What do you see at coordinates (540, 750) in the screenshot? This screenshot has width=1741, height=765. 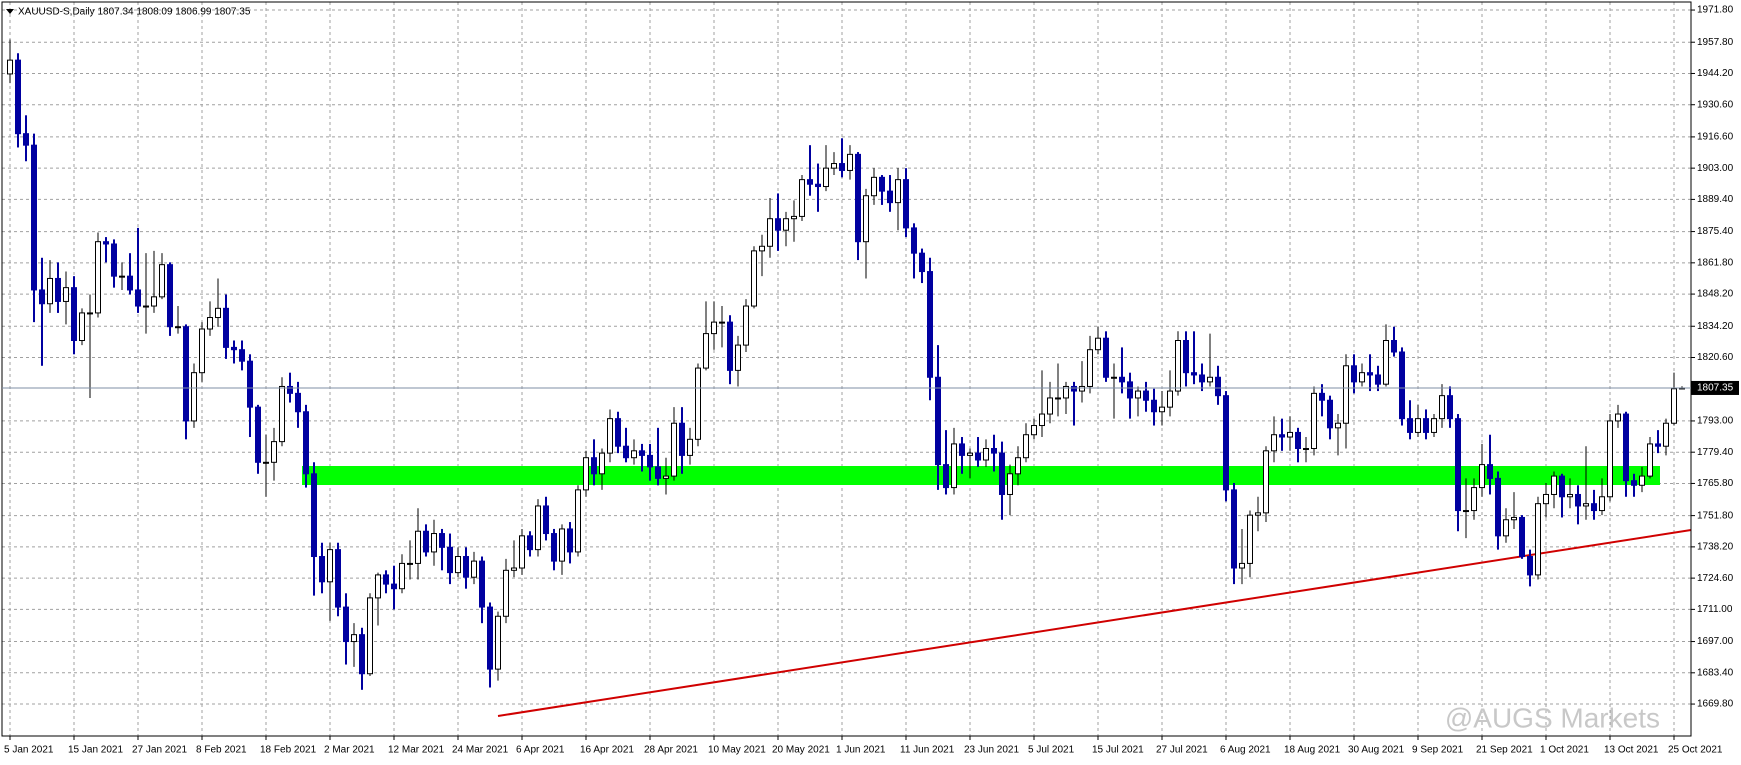 I see `x-tick-label: 6 Apr 2021` at bounding box center [540, 750].